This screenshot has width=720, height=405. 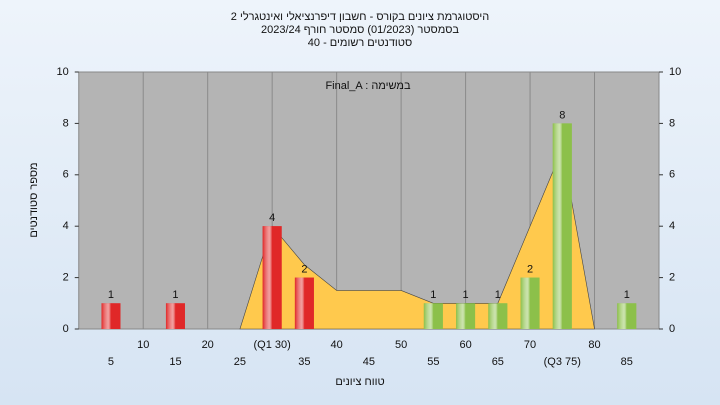 I want to click on y2-tick-label: 10, so click(x=675, y=72).